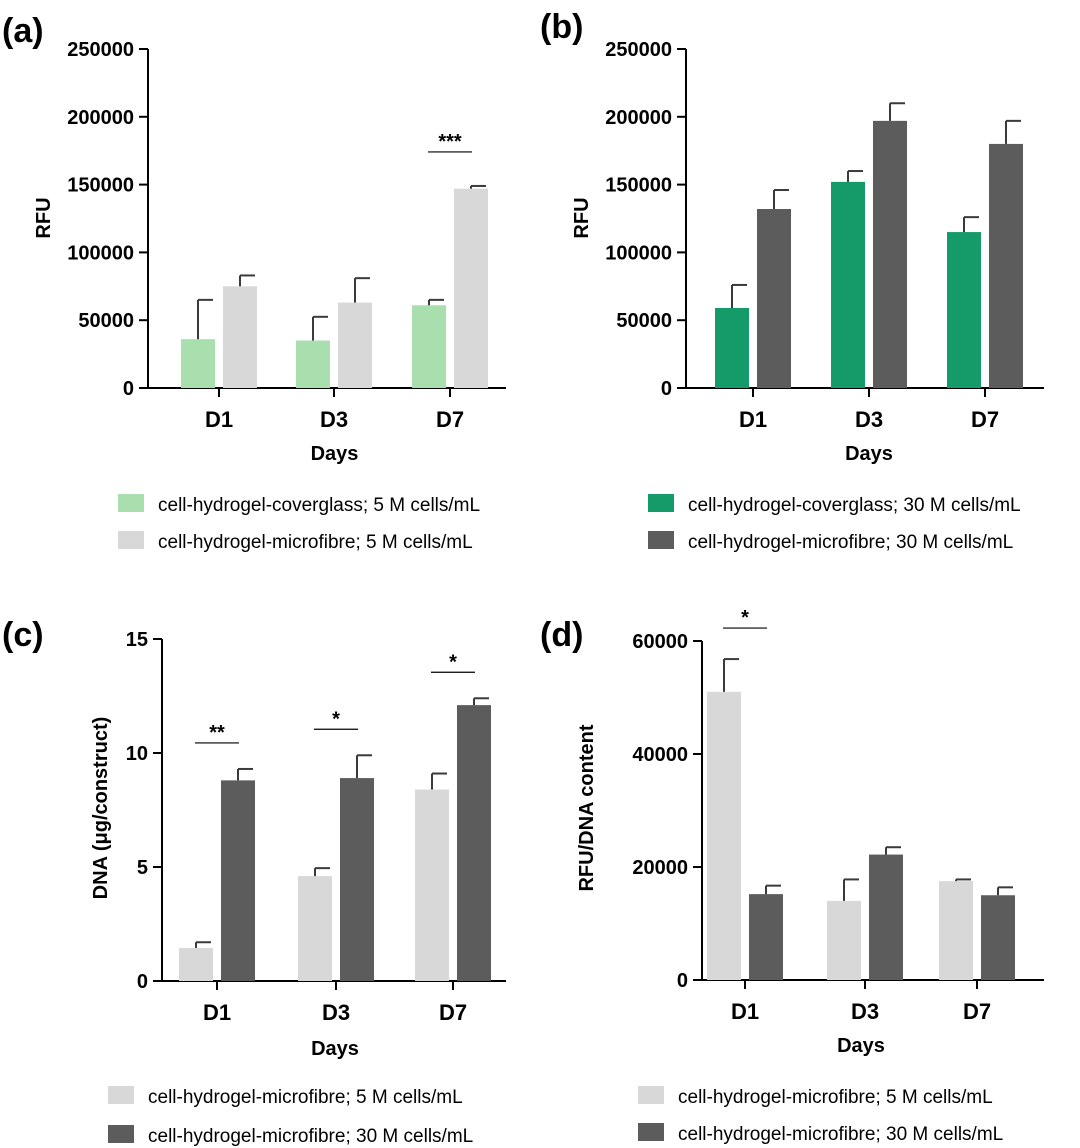 The width and height of the screenshot is (1080, 1148). What do you see at coordinates (660, 868) in the screenshot?
I see `y-tick-label: 20000` at bounding box center [660, 868].